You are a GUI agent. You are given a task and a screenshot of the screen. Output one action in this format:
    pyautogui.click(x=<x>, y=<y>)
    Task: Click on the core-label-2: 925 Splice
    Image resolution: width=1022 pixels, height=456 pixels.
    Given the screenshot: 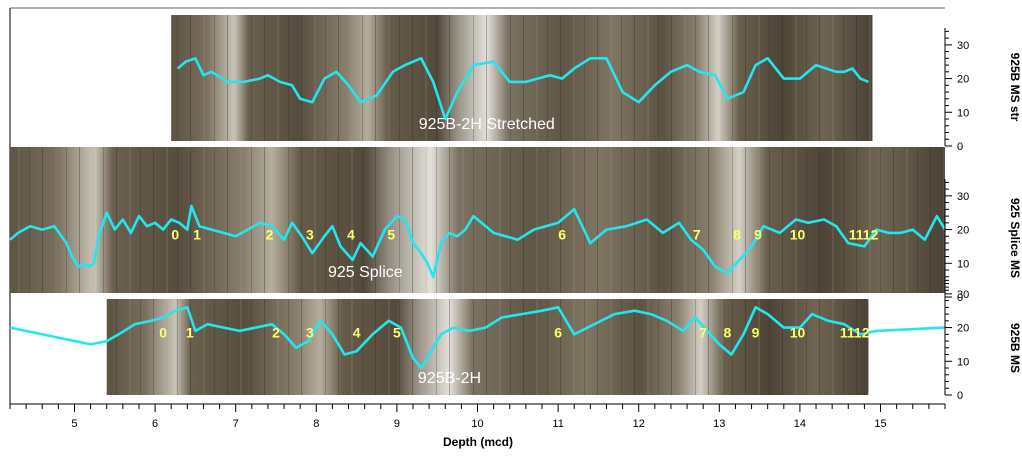 What is the action you would take?
    pyautogui.click(x=365, y=272)
    